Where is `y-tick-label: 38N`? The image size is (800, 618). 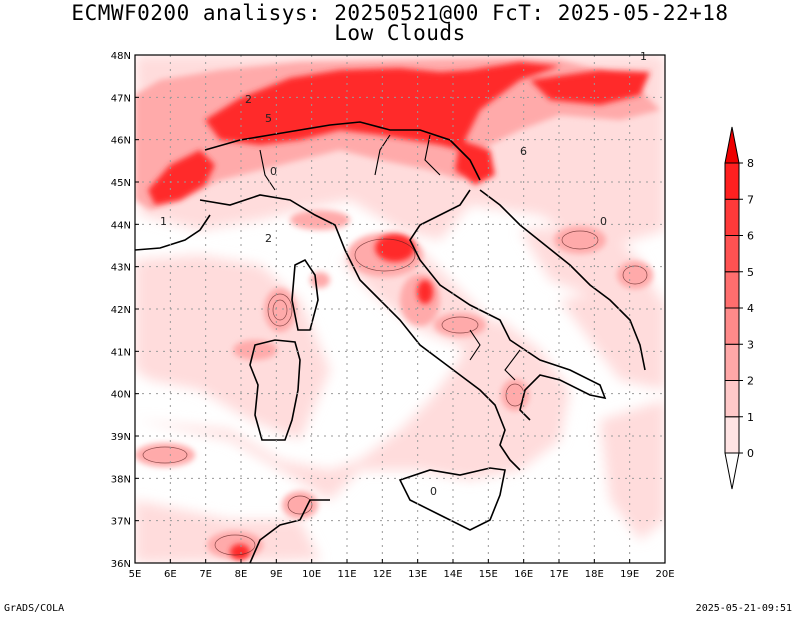
y-tick-label: 38N is located at coordinates (121, 479).